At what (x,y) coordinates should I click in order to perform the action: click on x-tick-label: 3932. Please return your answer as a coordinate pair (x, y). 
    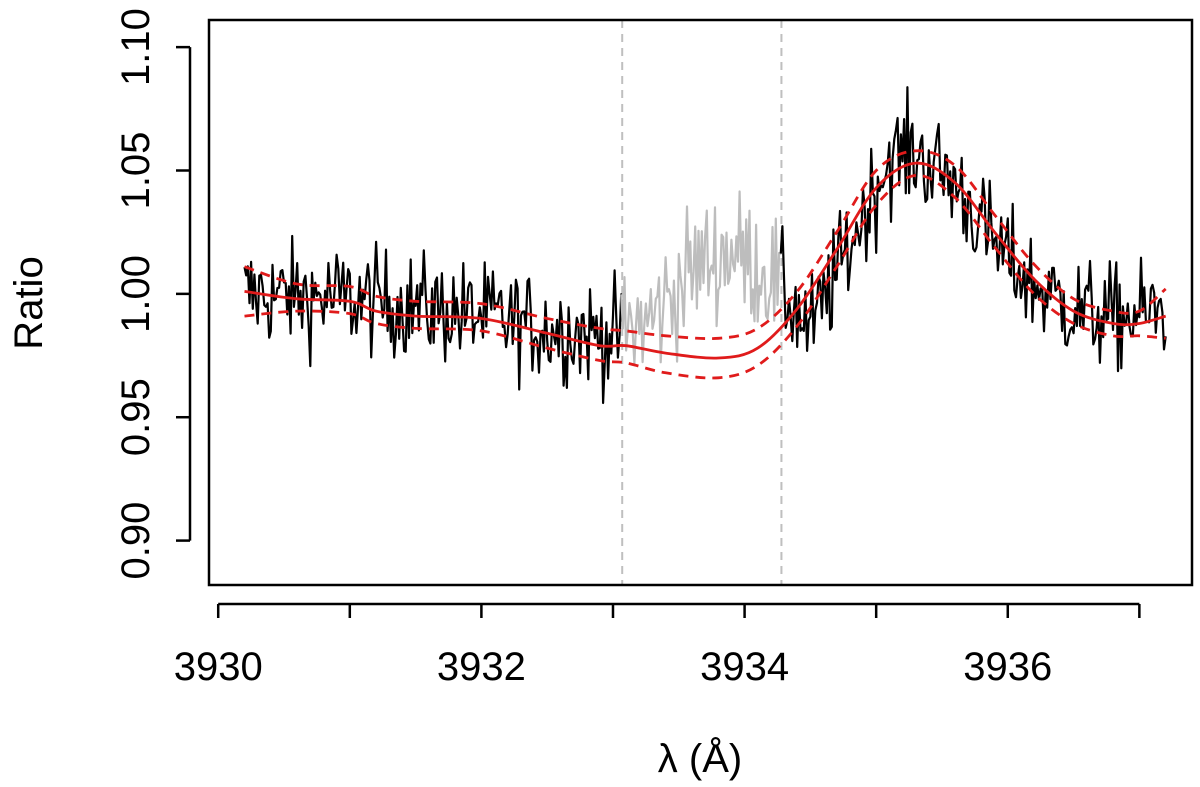
    Looking at the image, I should click on (481, 667).